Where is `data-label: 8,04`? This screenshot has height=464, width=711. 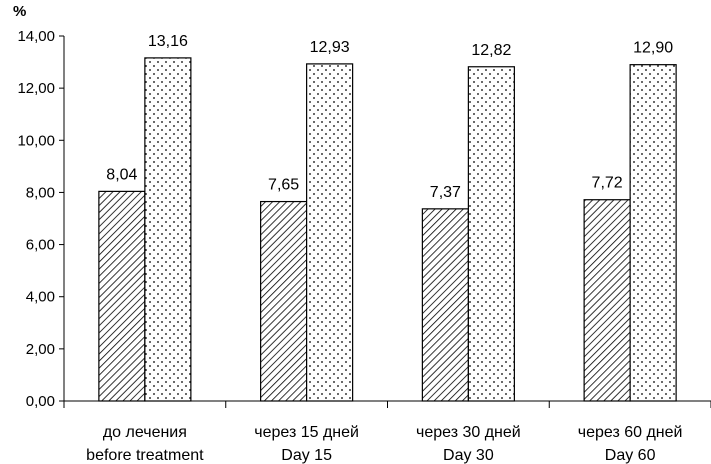 data-label: 8,04 is located at coordinates (121, 174).